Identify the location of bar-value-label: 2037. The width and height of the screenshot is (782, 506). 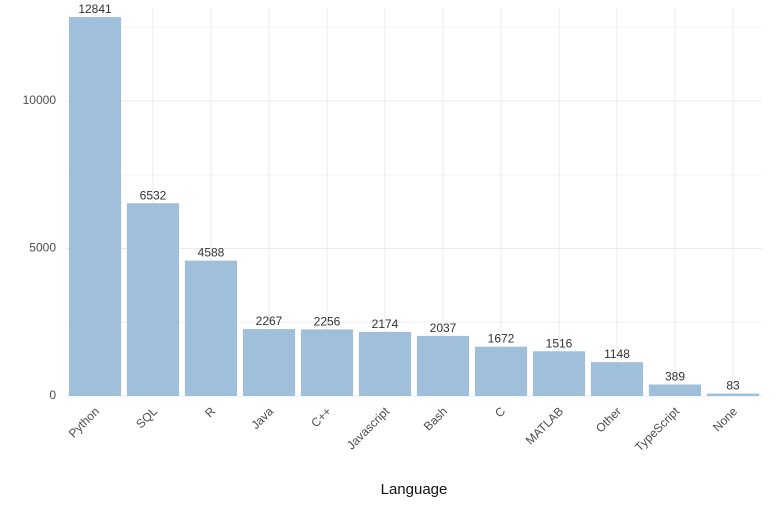
(443, 328).